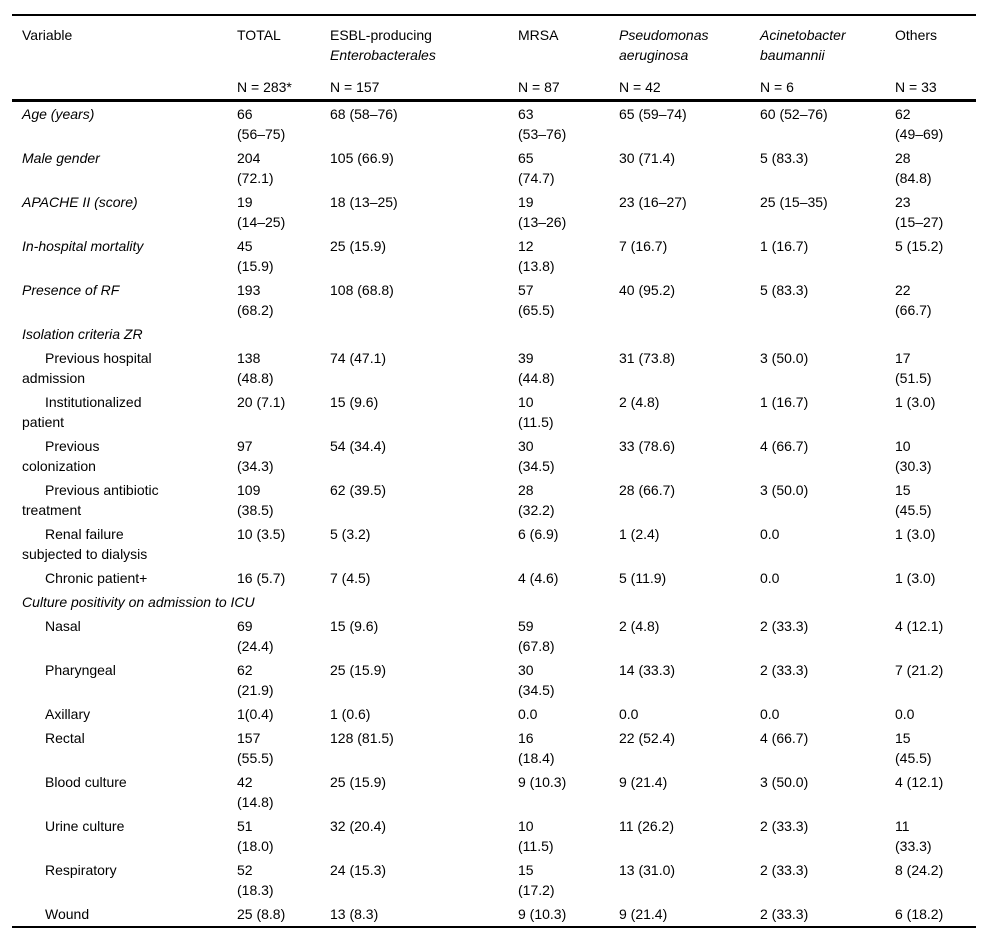 Image resolution: width=1000 pixels, height=947 pixels. I want to click on value-cell-others: 7 (21.2), so click(919, 670).